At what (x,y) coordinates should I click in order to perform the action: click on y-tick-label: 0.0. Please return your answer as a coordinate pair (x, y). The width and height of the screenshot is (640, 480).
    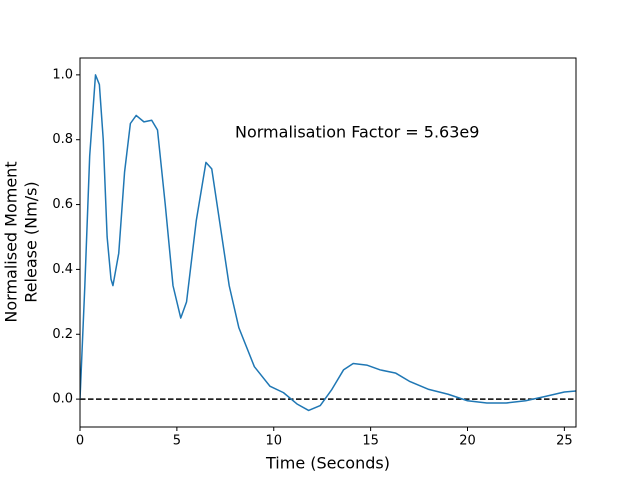
    Looking at the image, I should click on (62, 399).